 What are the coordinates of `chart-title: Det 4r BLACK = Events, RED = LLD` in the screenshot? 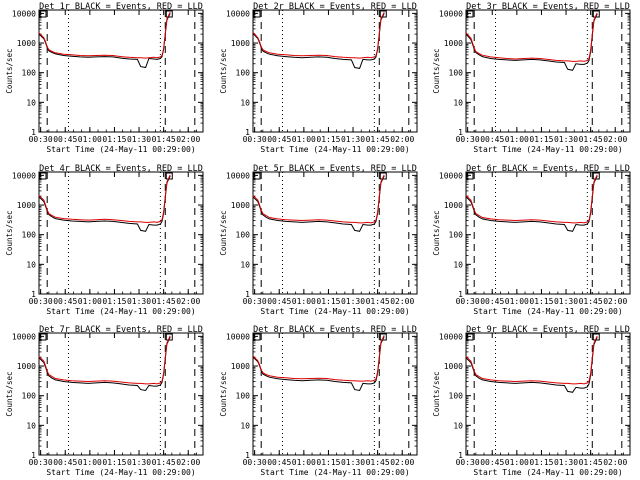 It's located at (121, 169).